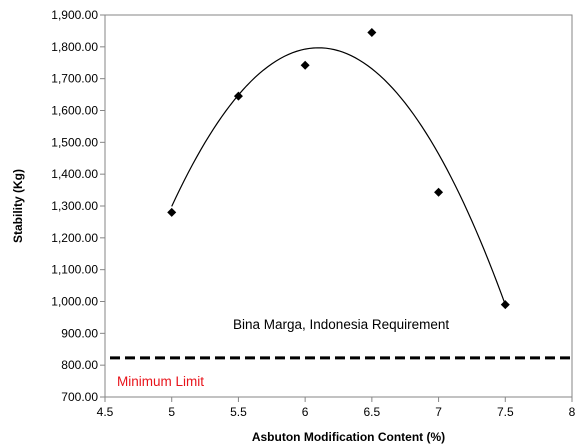 The image size is (576, 447). I want to click on y-tick-label: 1,100.00, so click(74, 270).